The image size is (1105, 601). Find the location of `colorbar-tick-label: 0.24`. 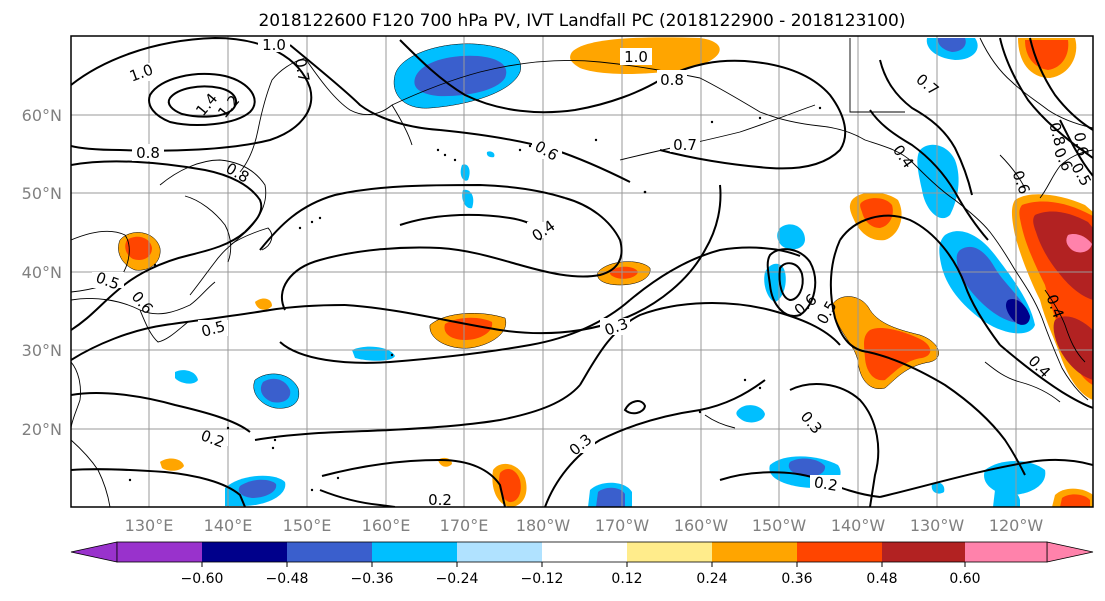

colorbar-tick-label: 0.24 is located at coordinates (711, 579).